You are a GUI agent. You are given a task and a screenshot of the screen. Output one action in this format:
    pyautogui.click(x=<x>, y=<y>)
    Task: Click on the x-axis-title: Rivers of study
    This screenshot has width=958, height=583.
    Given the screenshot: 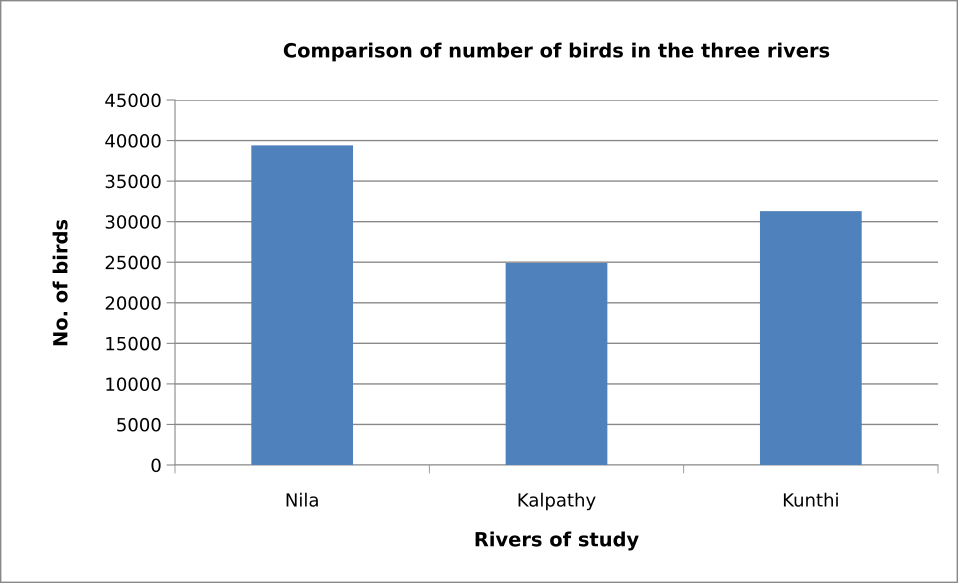 What is the action you would take?
    pyautogui.click(x=557, y=541)
    